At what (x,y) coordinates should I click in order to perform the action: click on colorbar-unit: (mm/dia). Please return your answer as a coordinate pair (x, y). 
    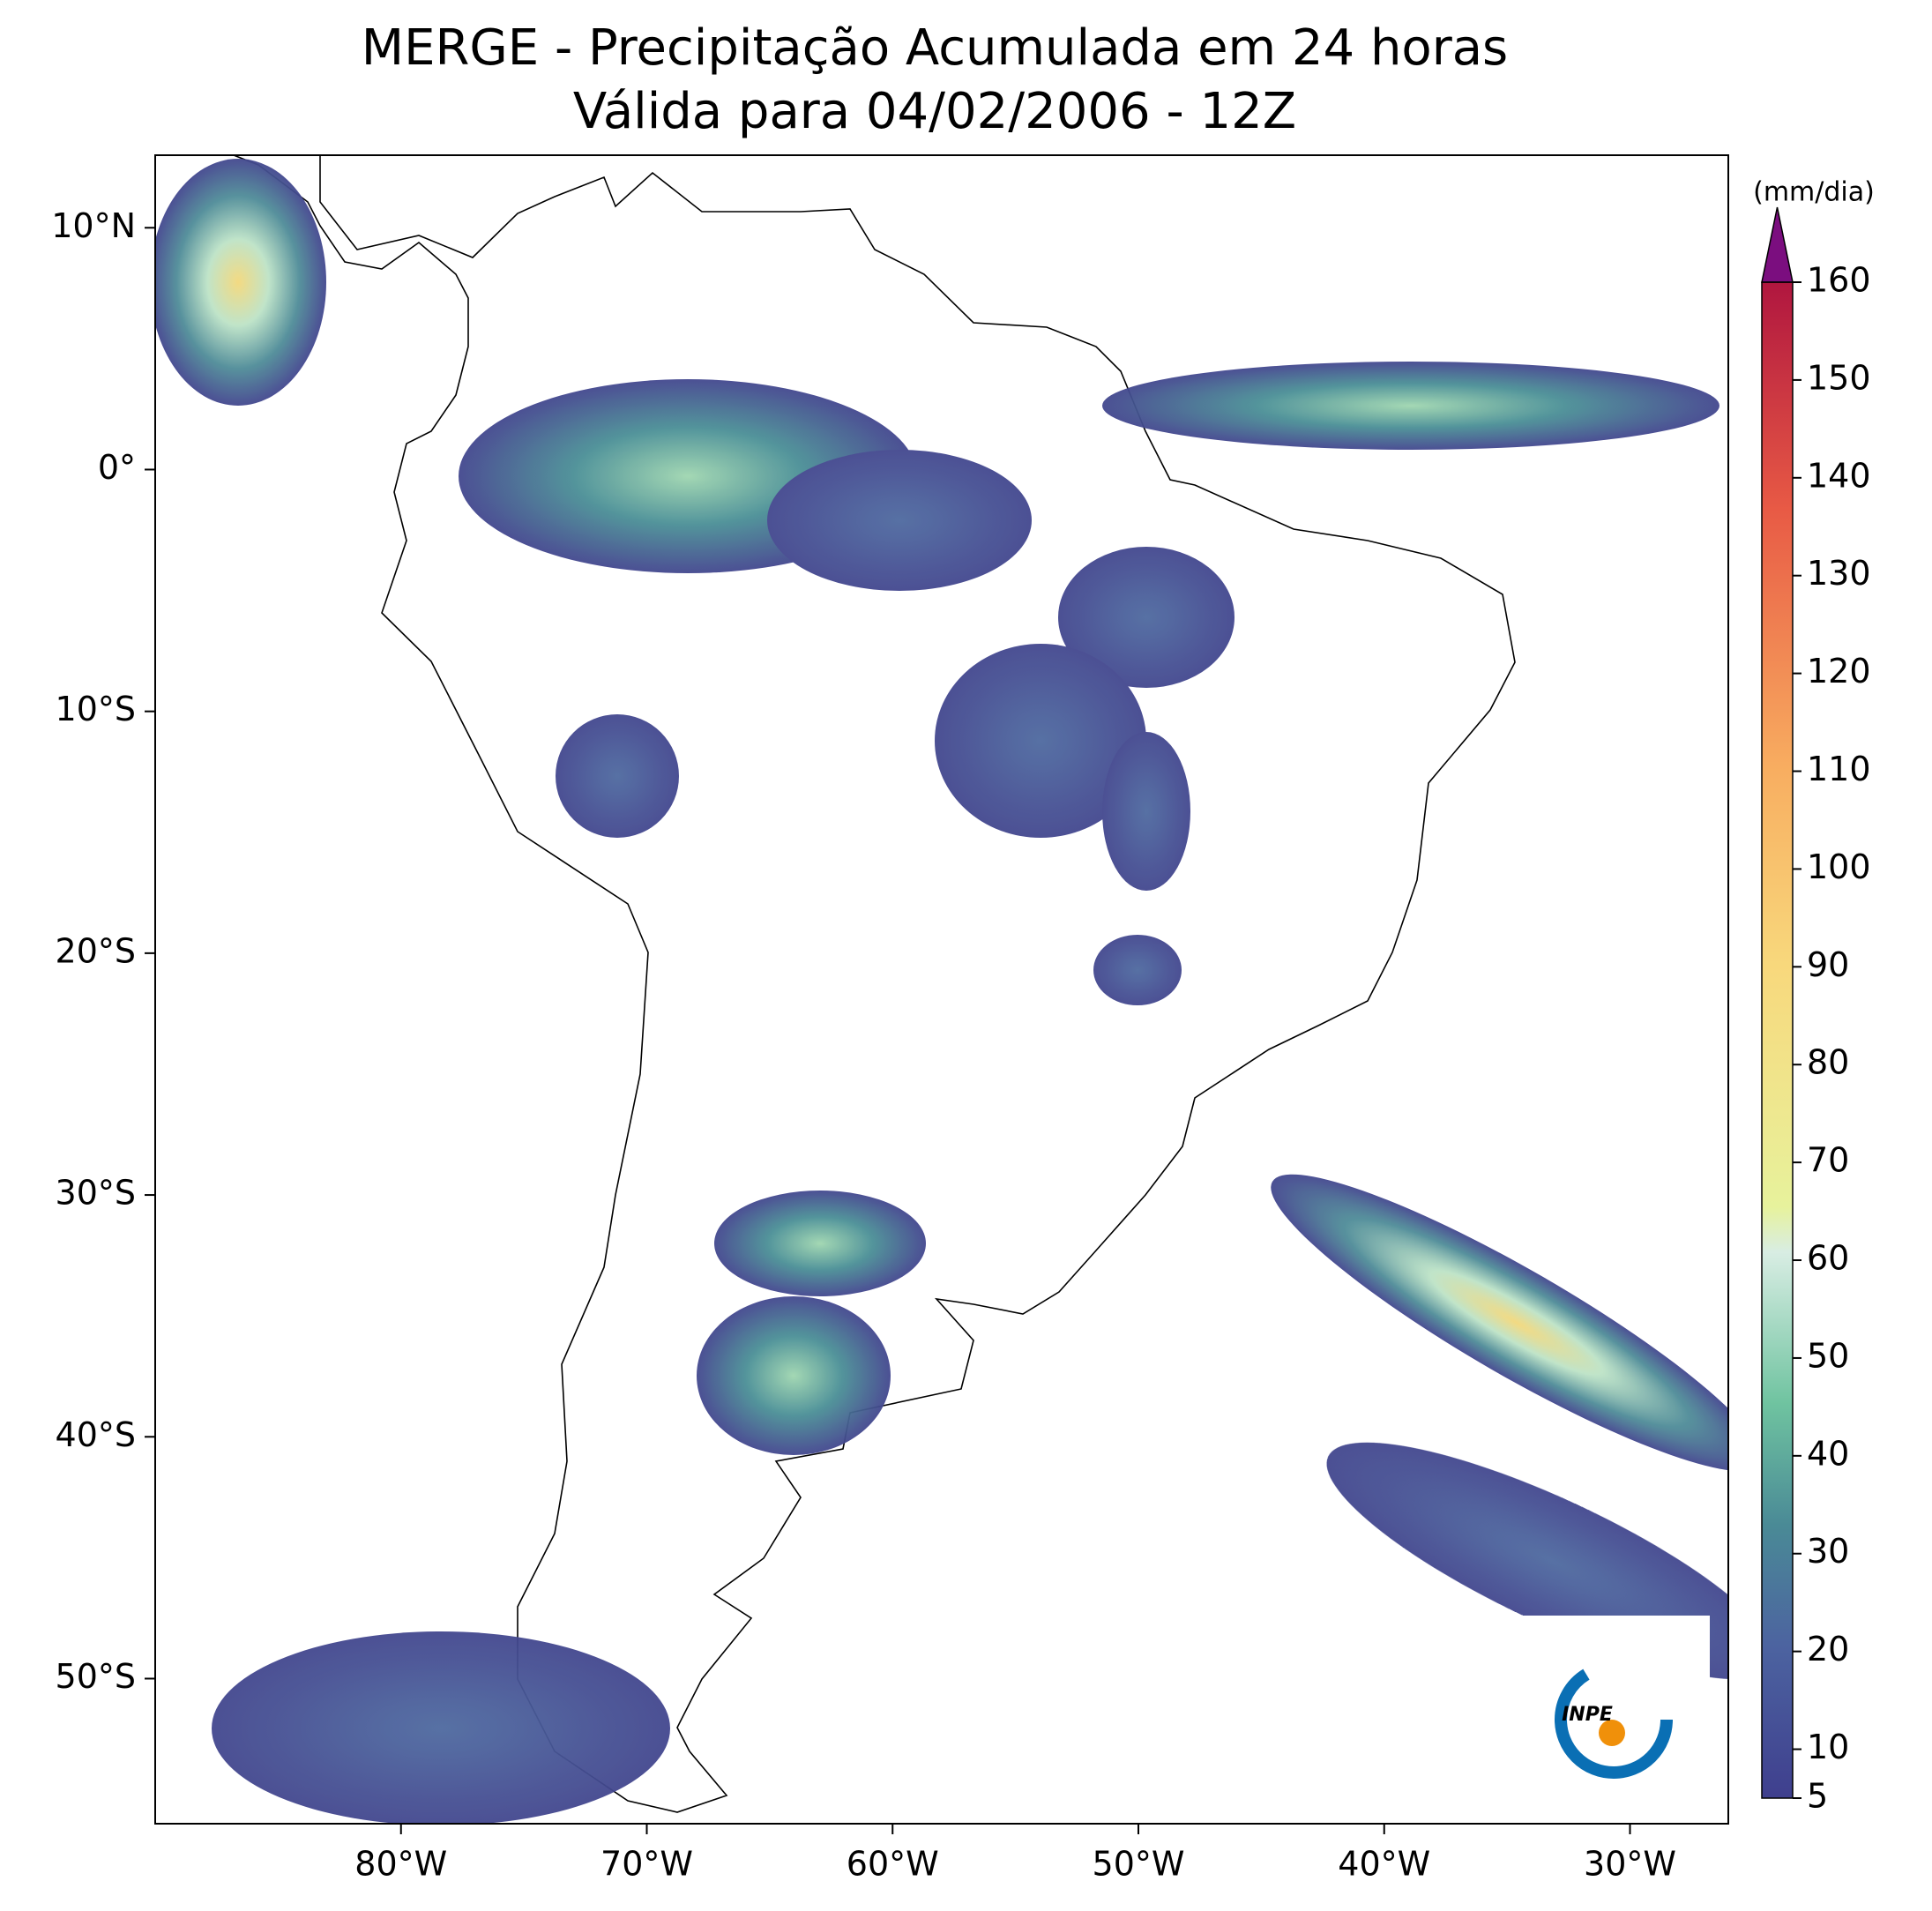
    Looking at the image, I should click on (1814, 193).